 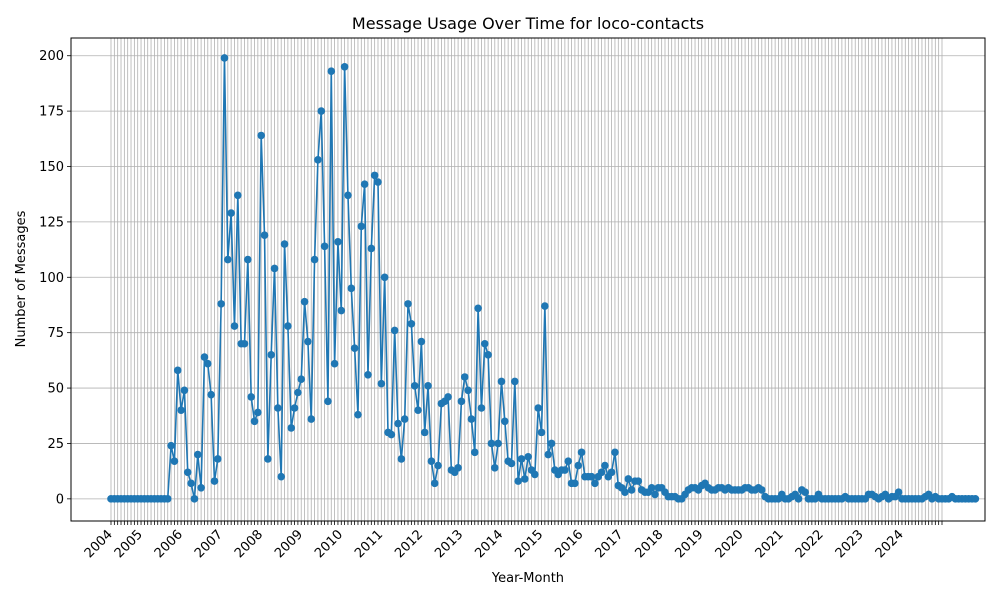 What do you see at coordinates (51, 112) in the screenshot?
I see `y-tick-label: 175` at bounding box center [51, 112].